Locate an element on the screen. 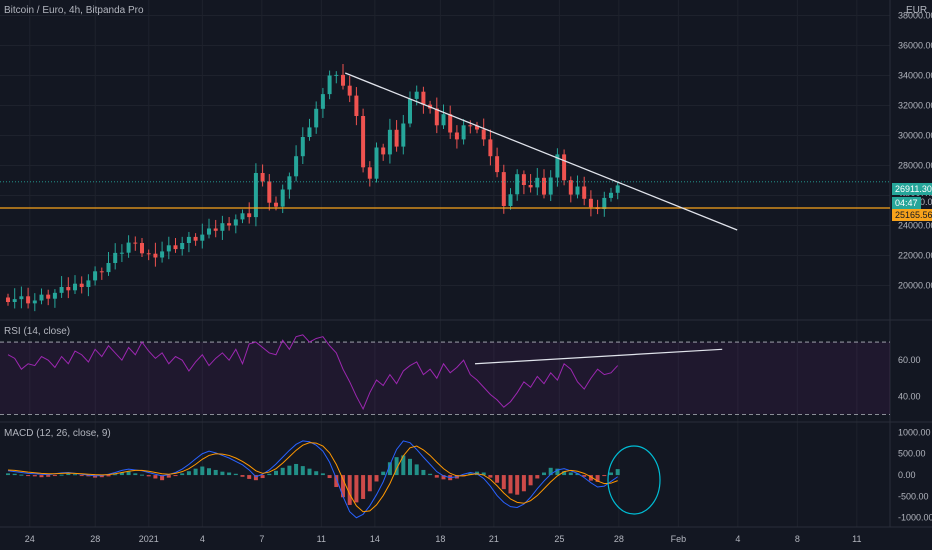 This screenshot has width=932, height=550. macd-title: MACD (12, 26, close, 9) is located at coordinates (57, 433).